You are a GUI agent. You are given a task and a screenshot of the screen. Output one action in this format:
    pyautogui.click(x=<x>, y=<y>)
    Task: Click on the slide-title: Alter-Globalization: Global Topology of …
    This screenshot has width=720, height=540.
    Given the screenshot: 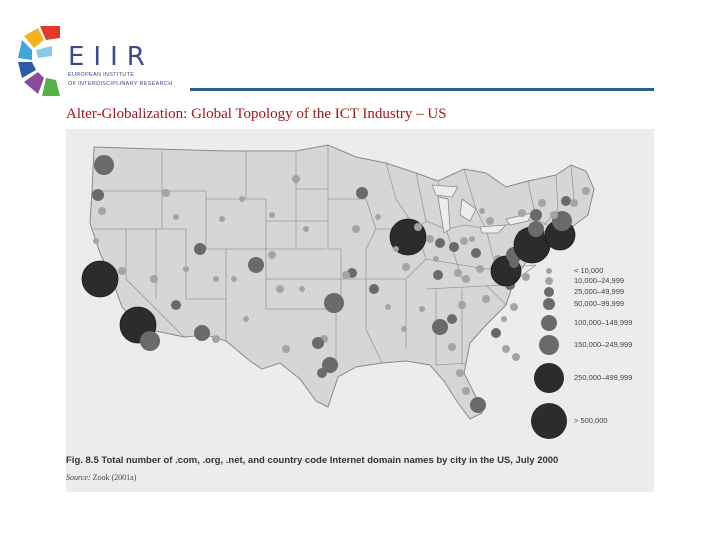 What is the action you would take?
    pyautogui.click(x=256, y=114)
    